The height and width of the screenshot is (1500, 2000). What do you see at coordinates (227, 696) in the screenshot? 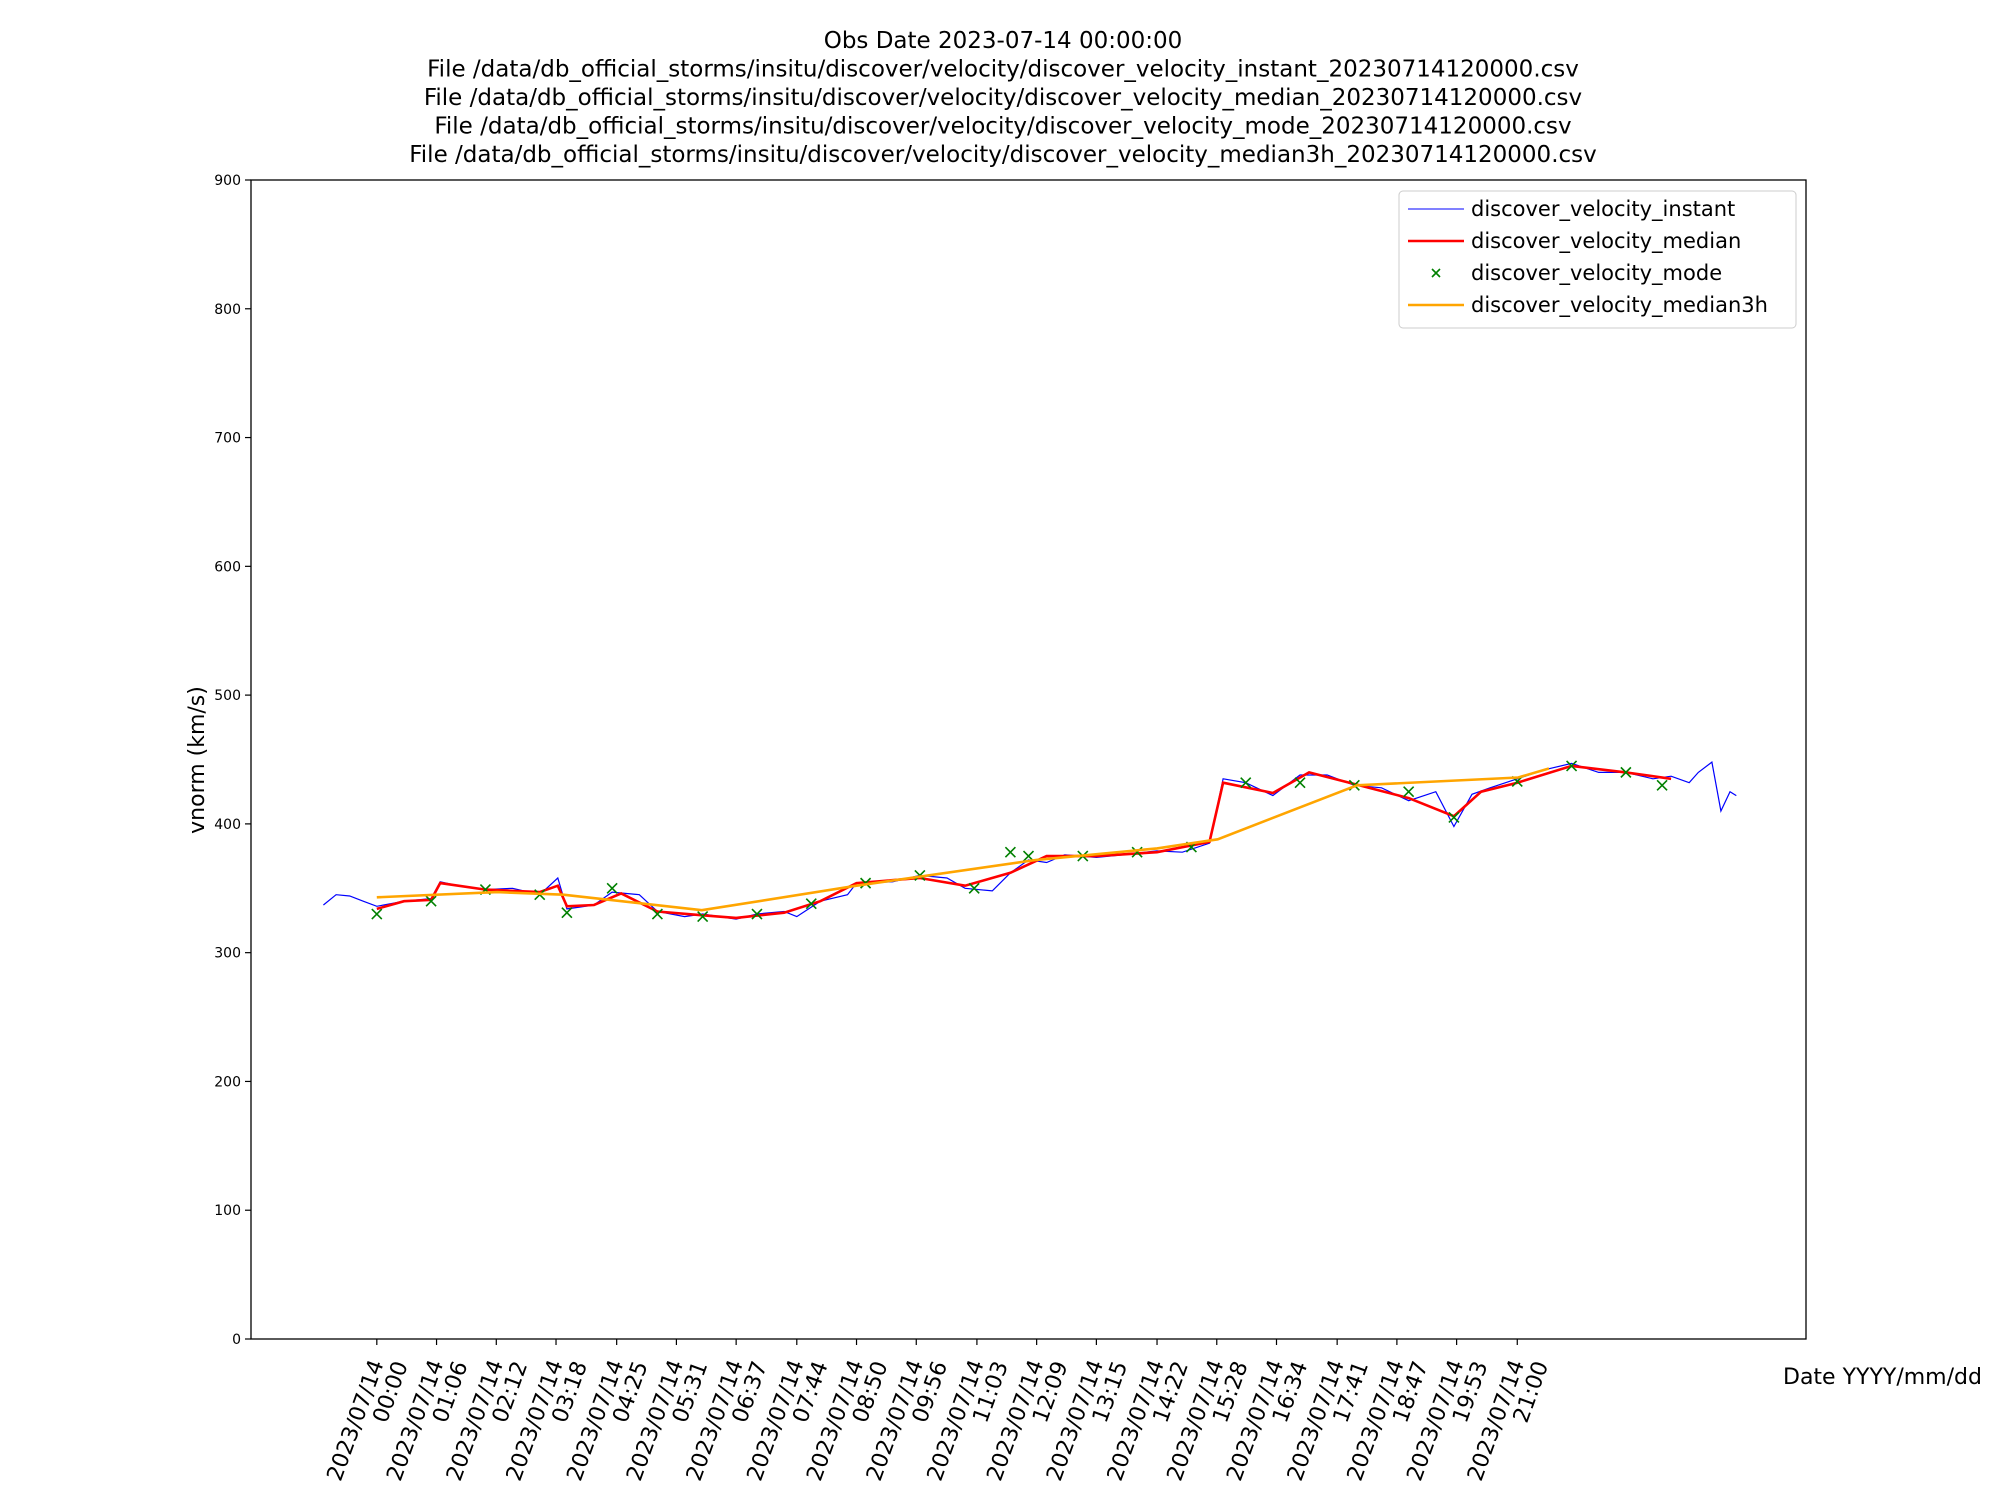
I see `y-tick-label: 500` at bounding box center [227, 696].